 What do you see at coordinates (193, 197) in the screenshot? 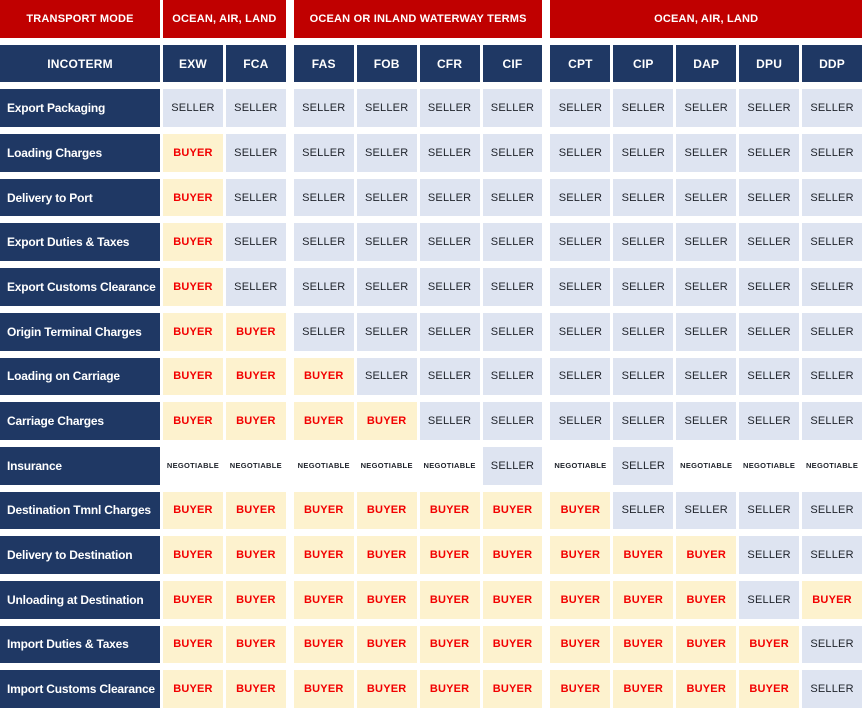
I see `responsibility-cell-exw-delivery-to-port: BUYER` at bounding box center [193, 197].